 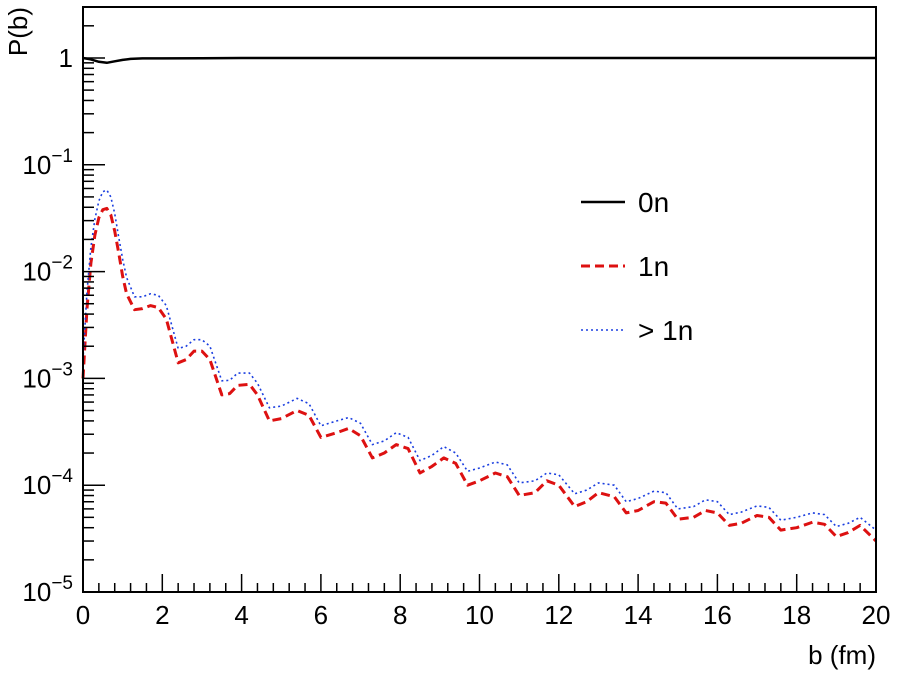 What do you see at coordinates (241, 615) in the screenshot?
I see `x-tick-label: 4` at bounding box center [241, 615].